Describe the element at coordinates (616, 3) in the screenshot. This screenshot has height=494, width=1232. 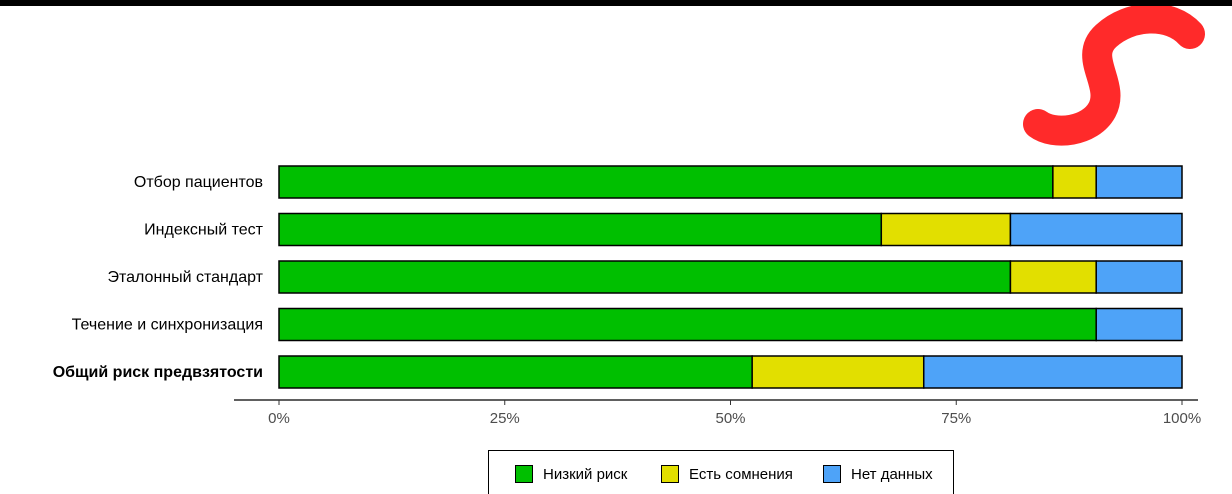
I see `top-border` at that location.